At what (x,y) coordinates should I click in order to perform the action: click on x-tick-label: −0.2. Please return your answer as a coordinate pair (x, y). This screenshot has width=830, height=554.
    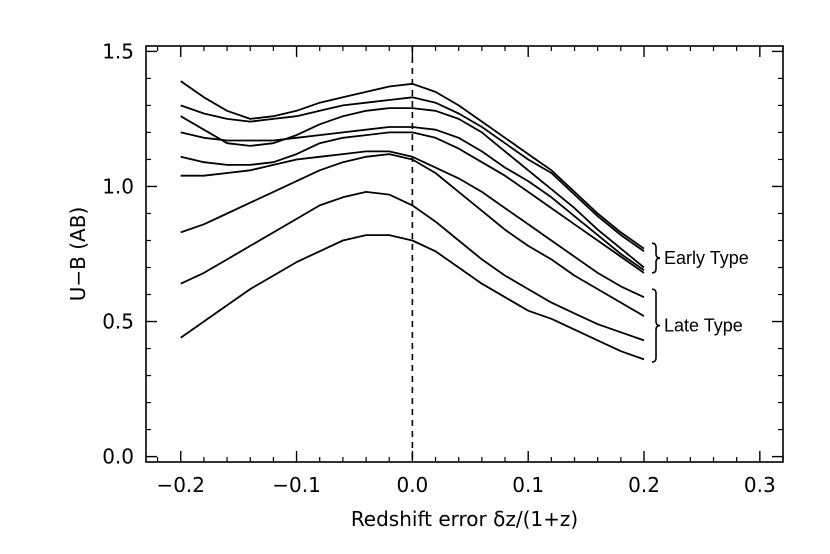
    Looking at the image, I should click on (180, 485).